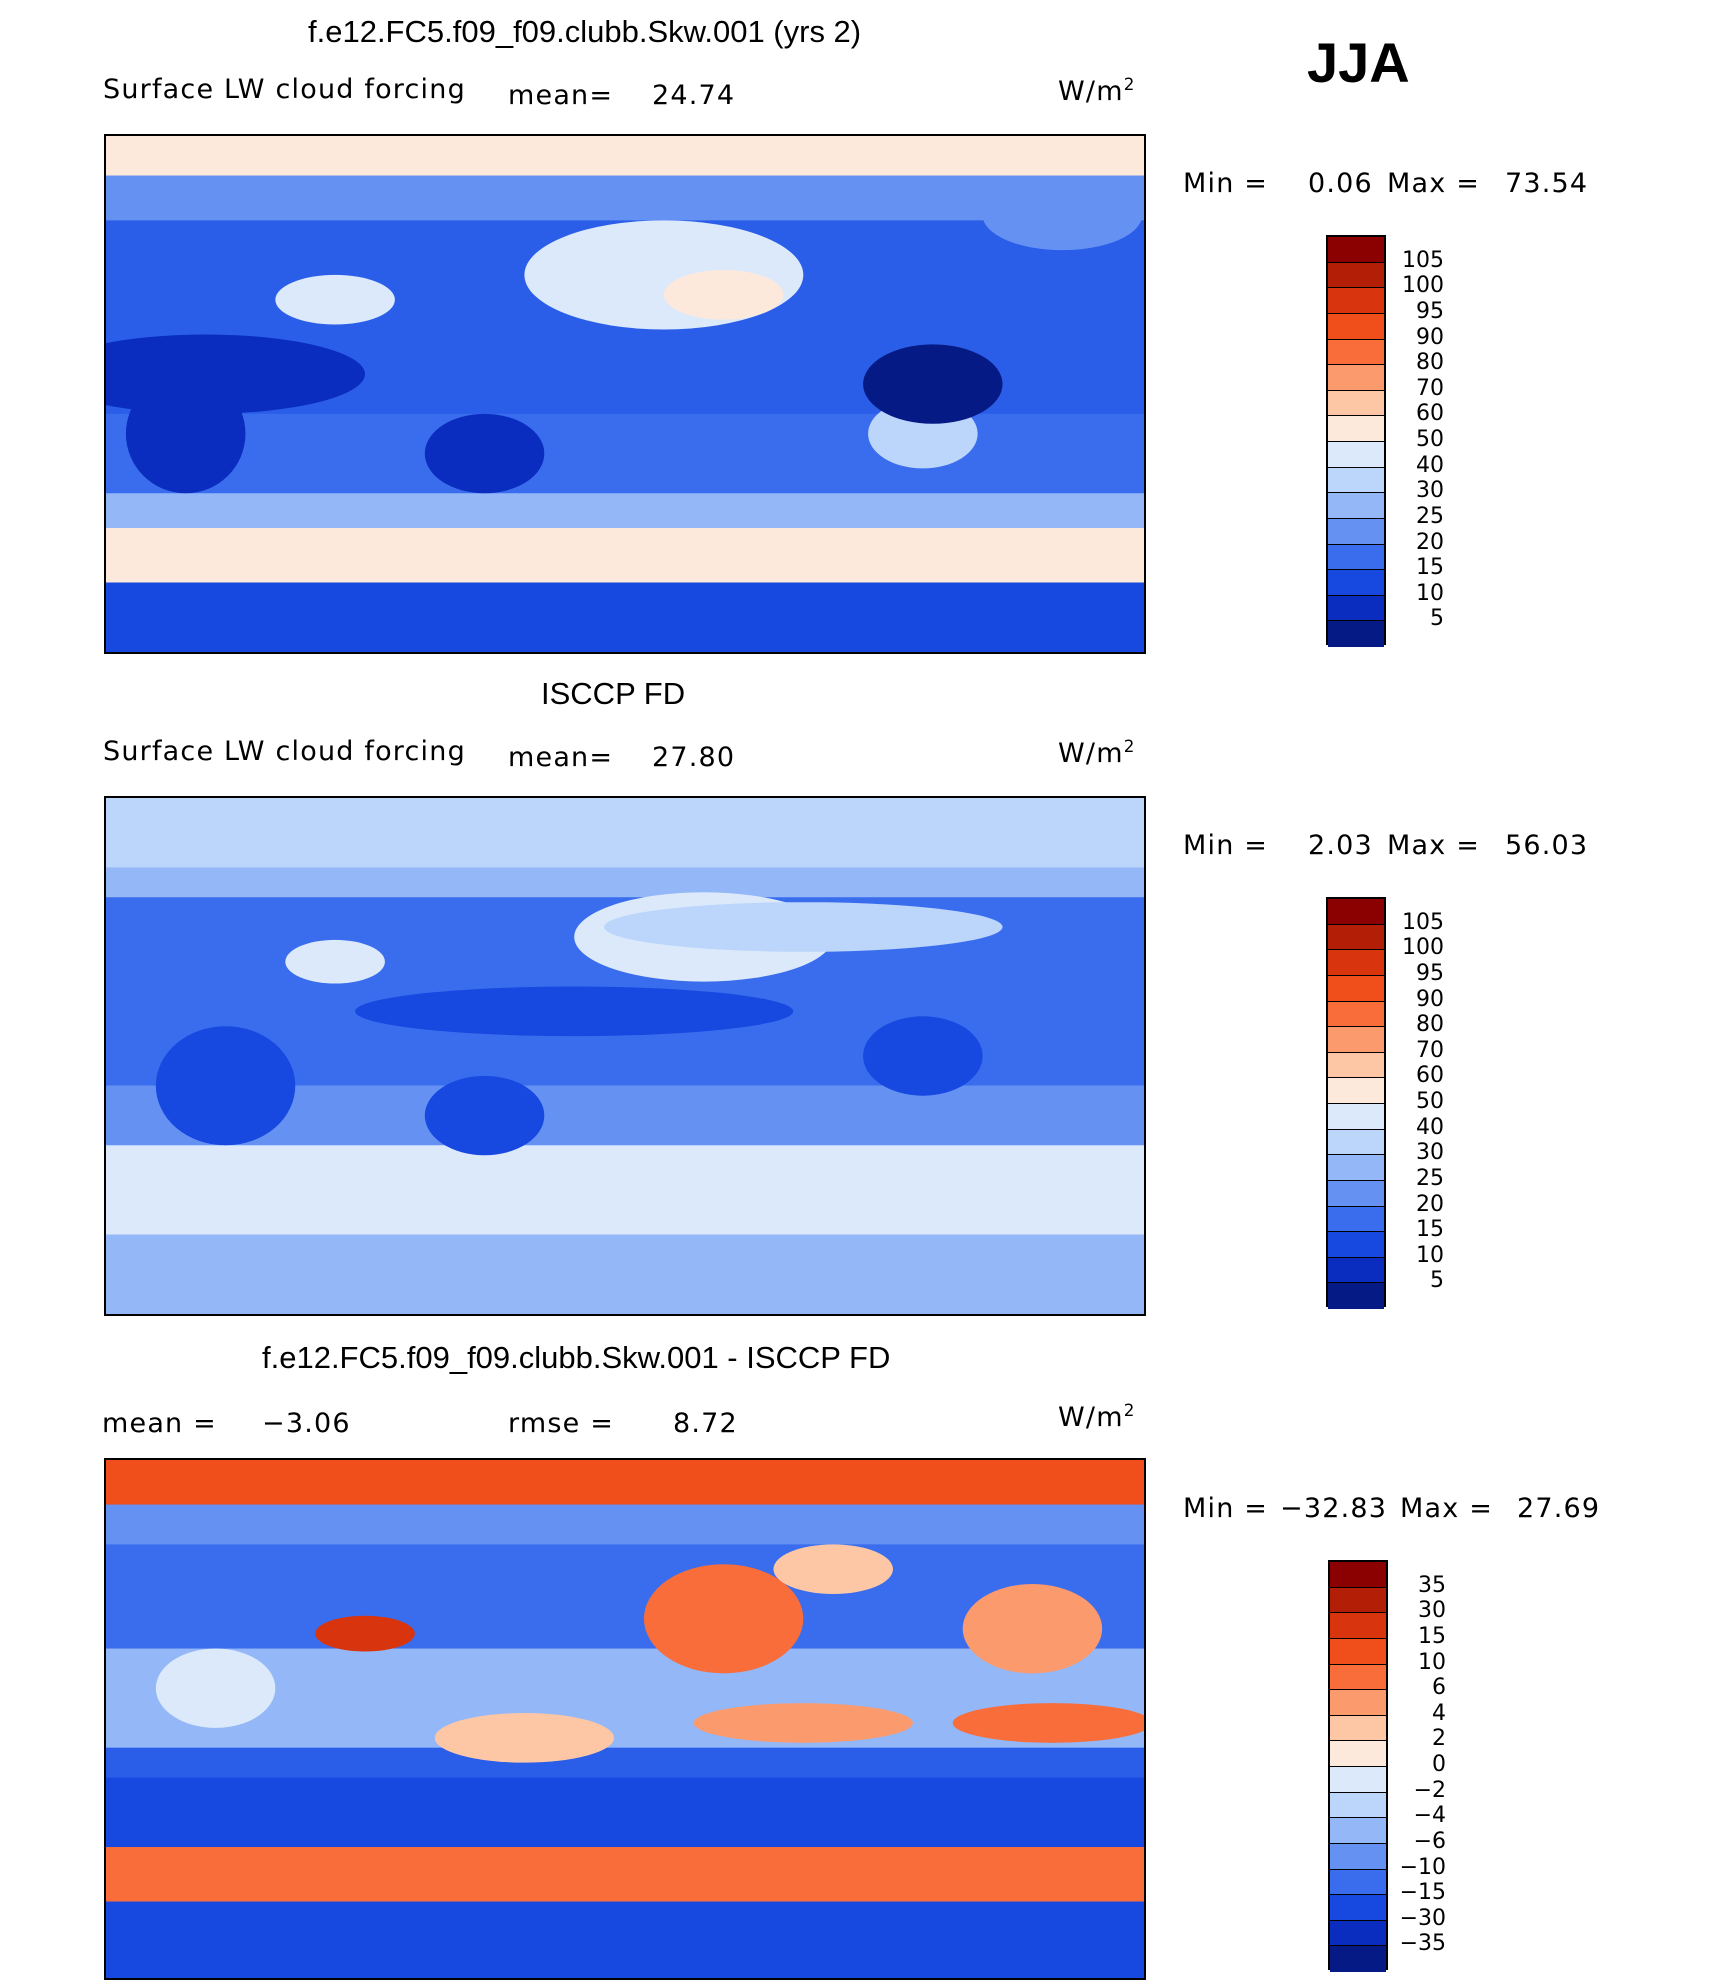  I want to click on panel1-colorbar, so click(1356, 441).